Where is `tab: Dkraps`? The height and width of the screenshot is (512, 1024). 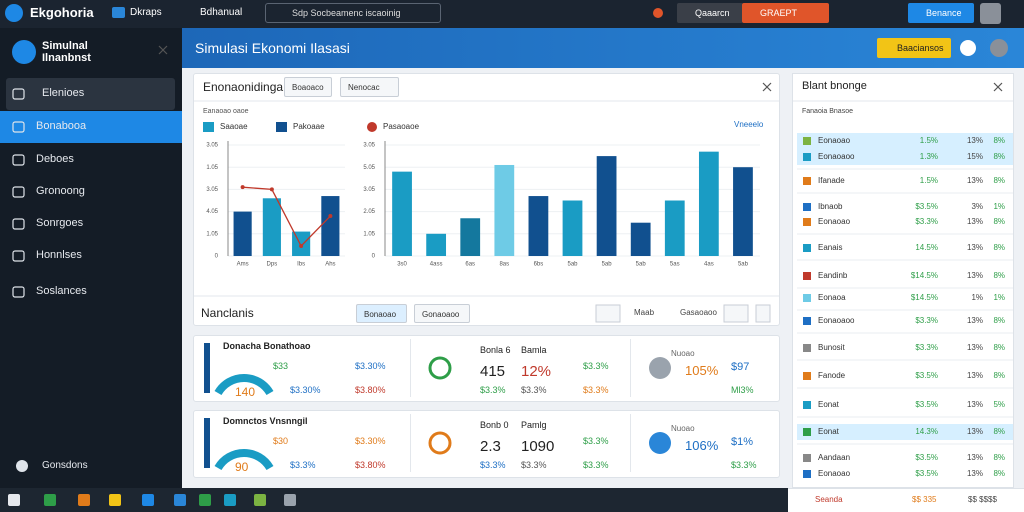 tab: Dkraps is located at coordinates (146, 12).